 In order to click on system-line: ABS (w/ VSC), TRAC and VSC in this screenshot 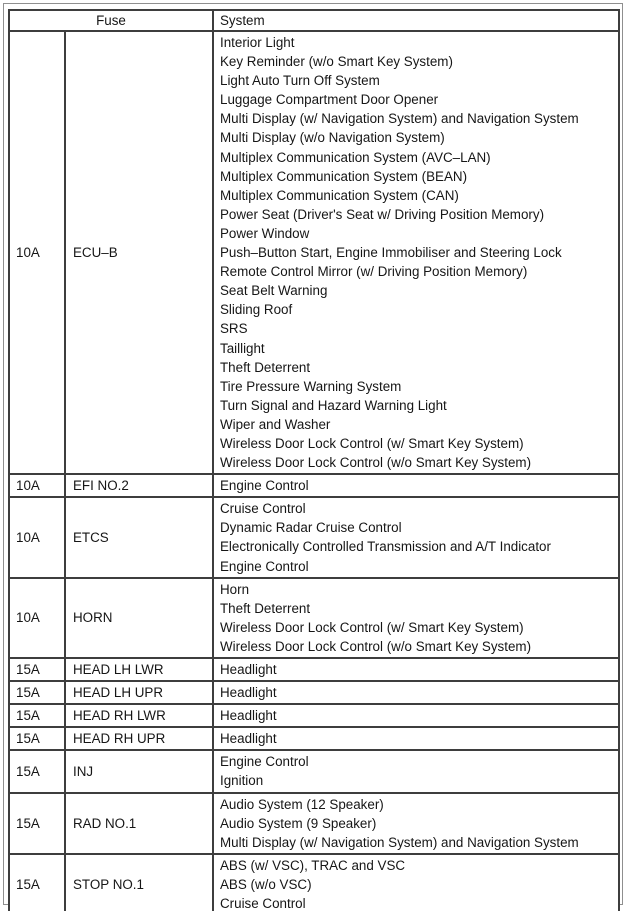, I will do `click(313, 865)`.